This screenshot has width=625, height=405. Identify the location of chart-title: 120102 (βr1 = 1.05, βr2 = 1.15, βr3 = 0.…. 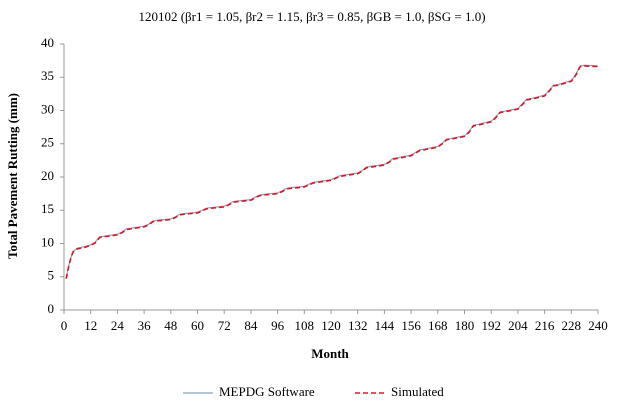
(311, 16).